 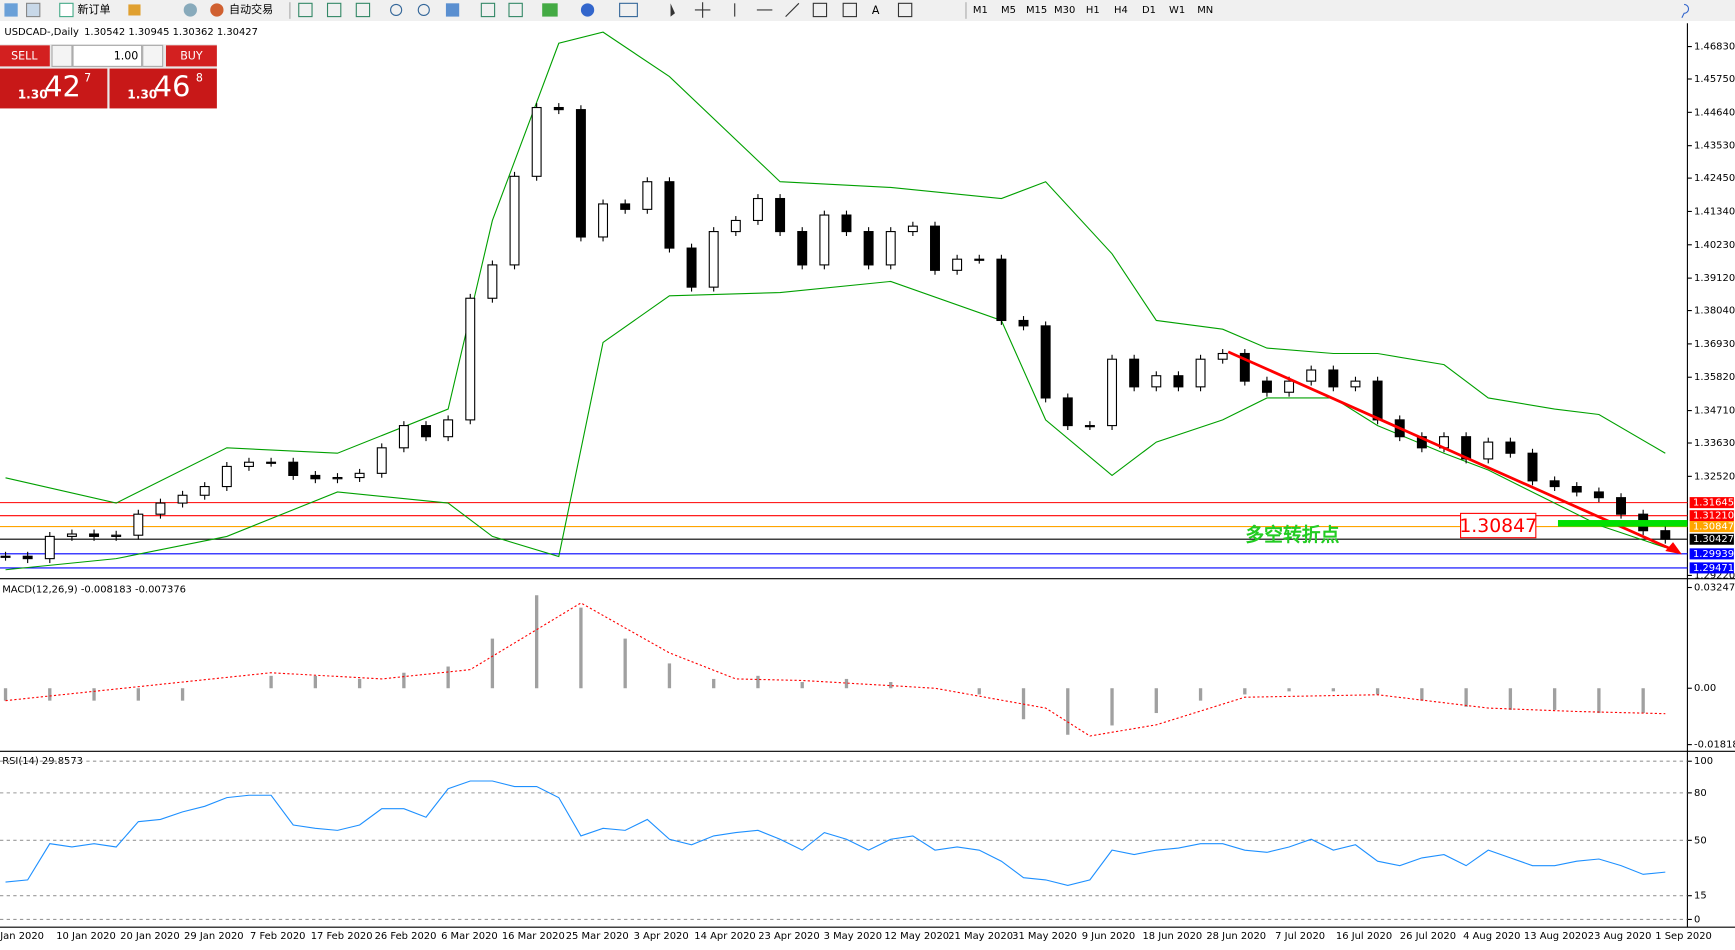 I want to click on sell-label: SELL, so click(x=24, y=55).